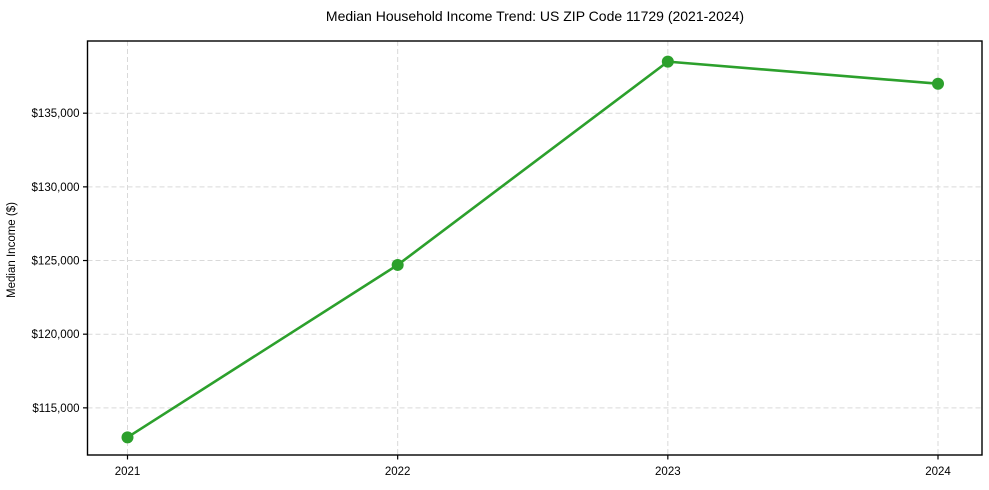 Image resolution: width=989 pixels, height=490 pixels. What do you see at coordinates (56, 114) in the screenshot?
I see `y-tick-label: $135,000` at bounding box center [56, 114].